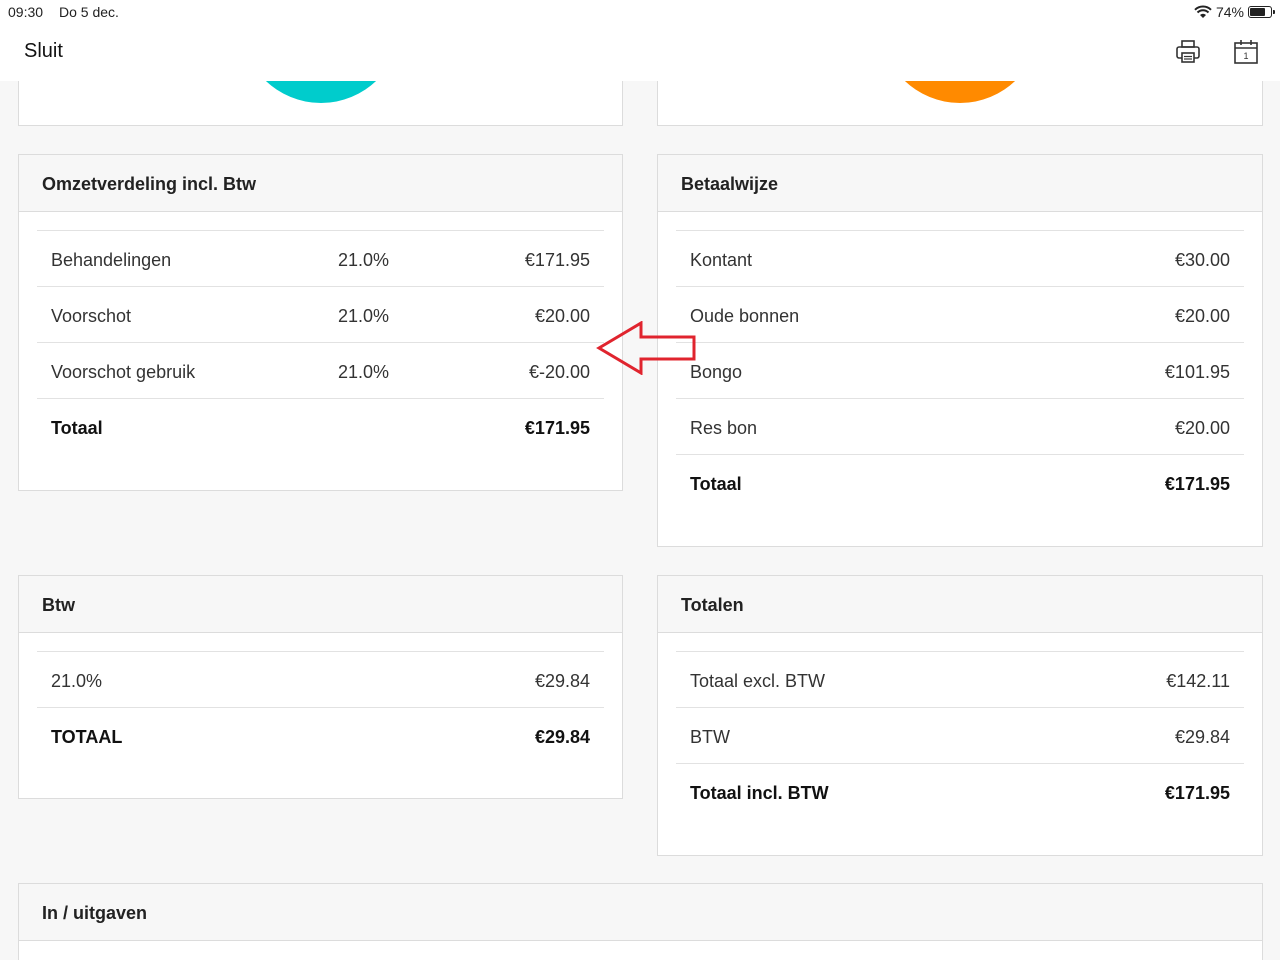  What do you see at coordinates (745, 316) in the screenshot?
I see `betaalwijze-row-label: Oude bonnen` at bounding box center [745, 316].